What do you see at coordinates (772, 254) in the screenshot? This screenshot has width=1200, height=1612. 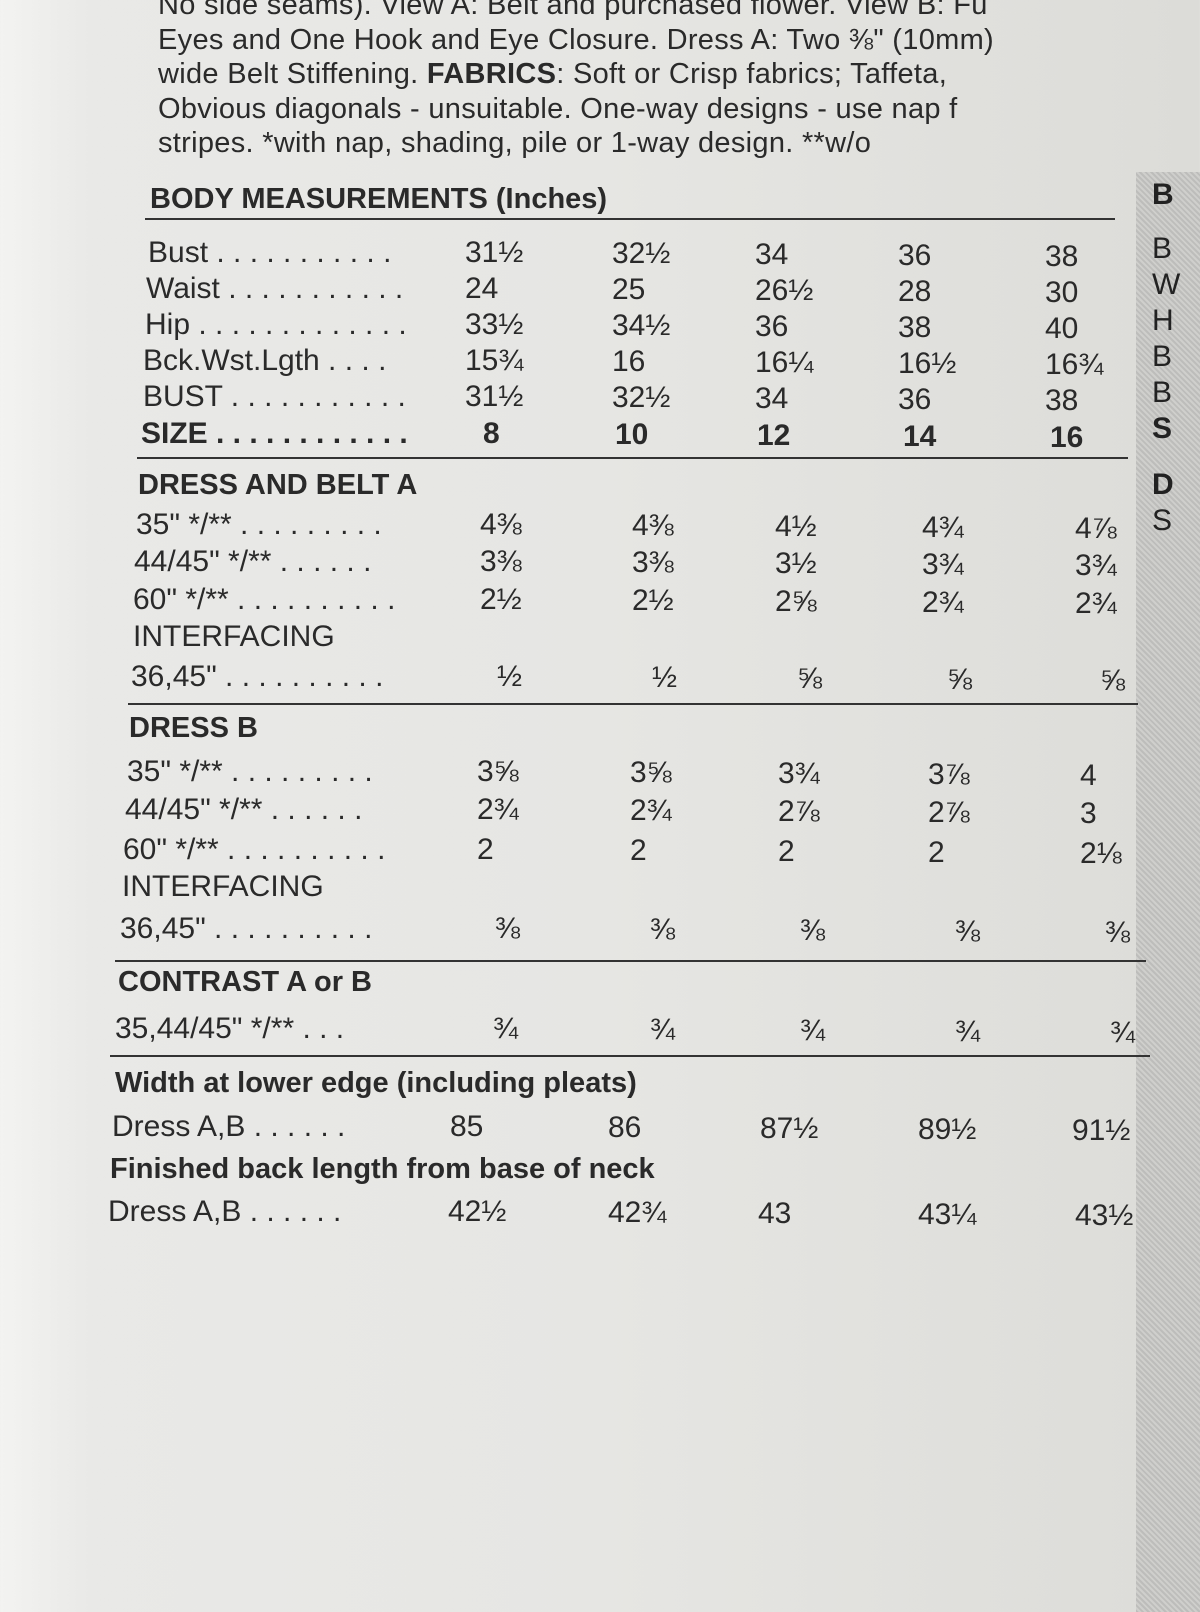 I see `row-value: 34` at bounding box center [772, 254].